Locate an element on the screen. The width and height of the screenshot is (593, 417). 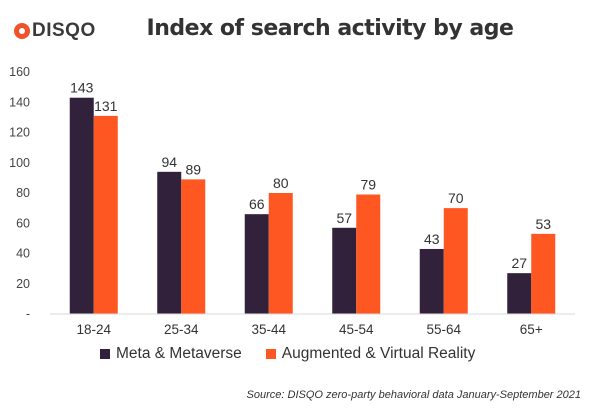
x-tick-label: 35-44 is located at coordinates (268, 329).